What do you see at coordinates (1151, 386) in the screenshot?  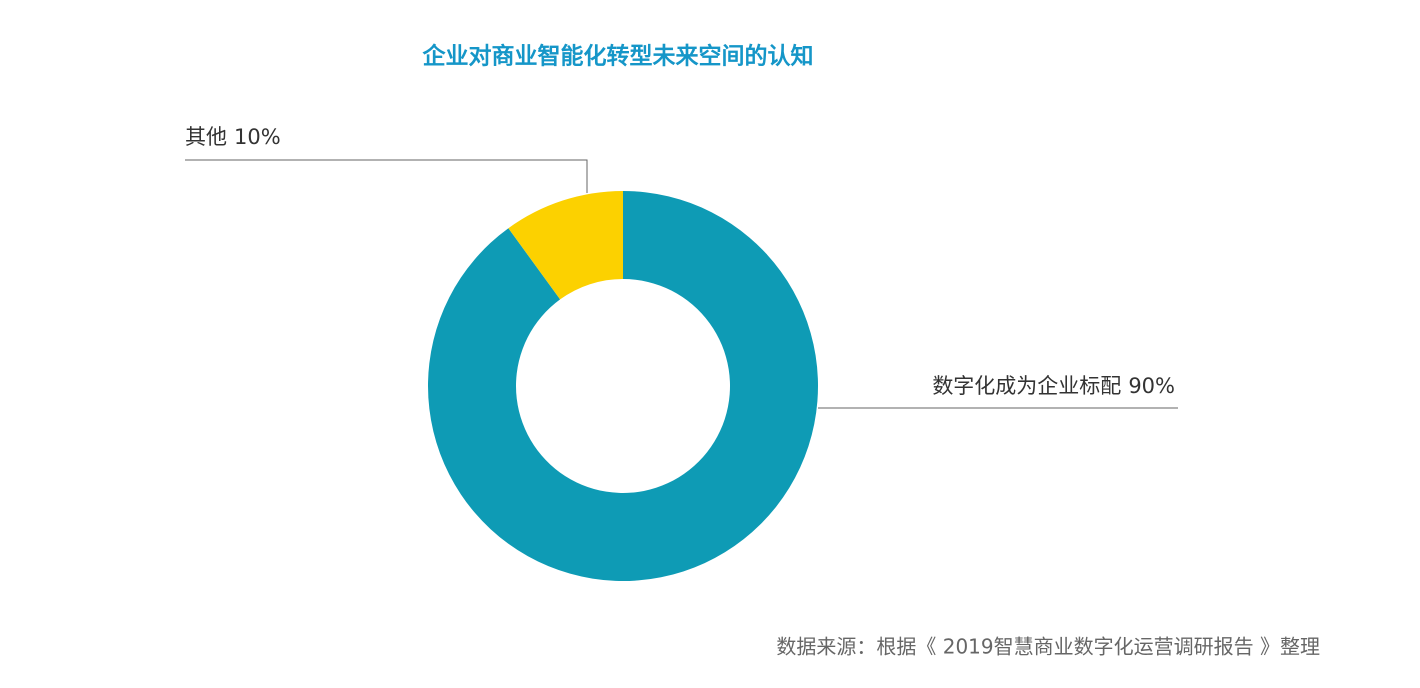 I see `value-label: 90%` at bounding box center [1151, 386].